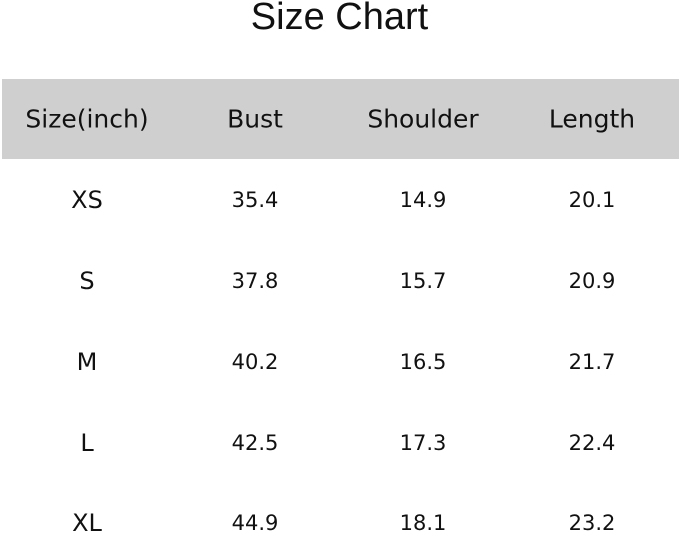 Image resolution: width=679 pixels, height=537 pixels. Describe the element at coordinates (592, 281) in the screenshot. I see `cell-length: 20.9` at that location.